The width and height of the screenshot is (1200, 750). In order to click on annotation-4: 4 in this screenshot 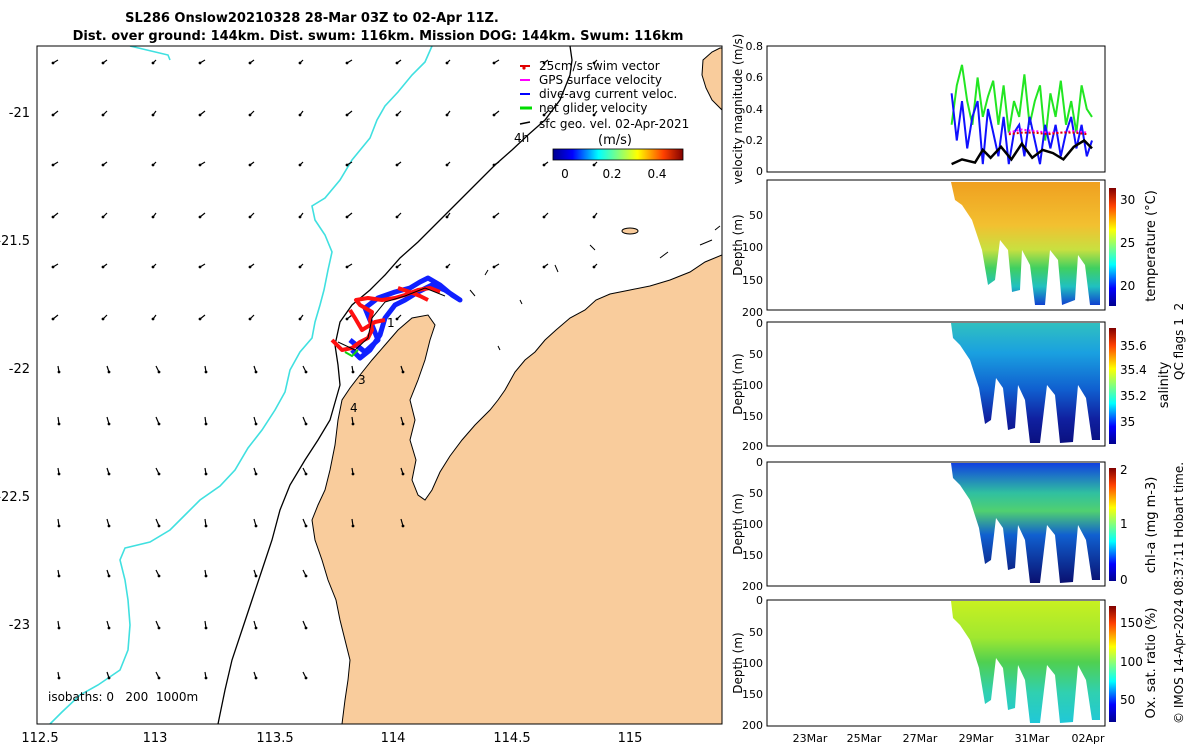, I will do `click(354, 408)`.